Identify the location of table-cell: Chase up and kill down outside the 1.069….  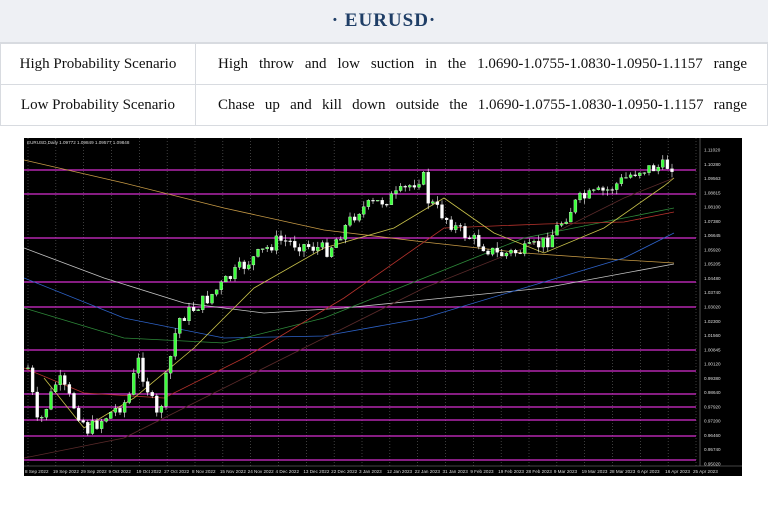
(481, 105).